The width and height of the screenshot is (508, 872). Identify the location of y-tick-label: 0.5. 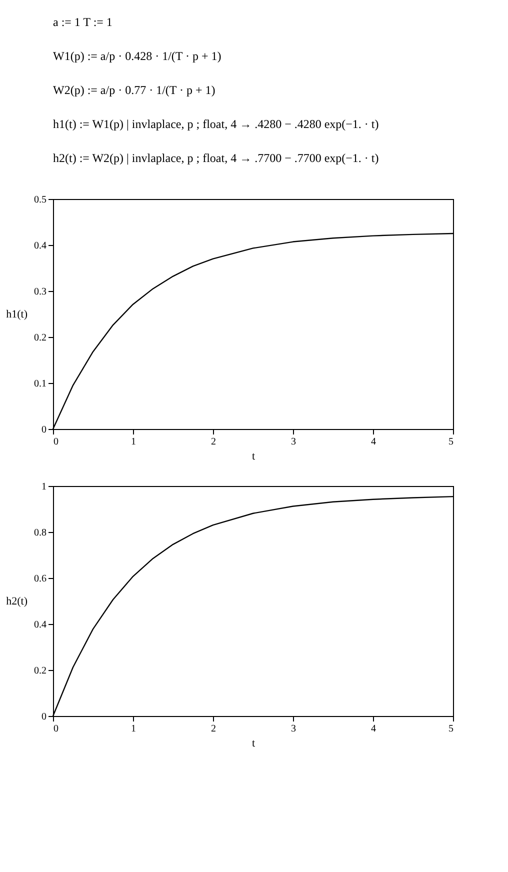
(40, 200).